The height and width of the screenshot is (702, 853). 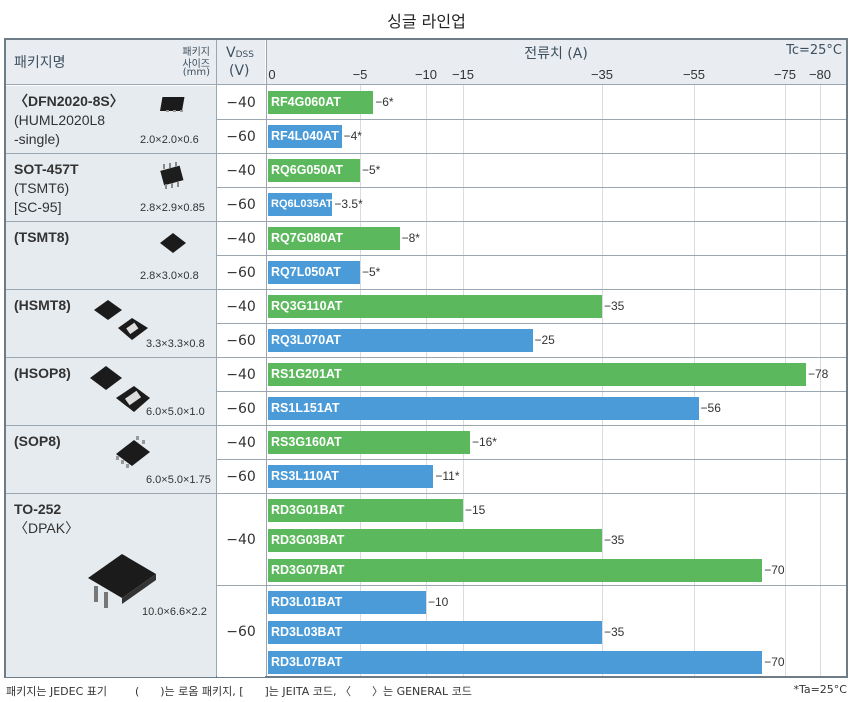 What do you see at coordinates (602, 74) in the screenshot?
I see `x-tick-label: −35` at bounding box center [602, 74].